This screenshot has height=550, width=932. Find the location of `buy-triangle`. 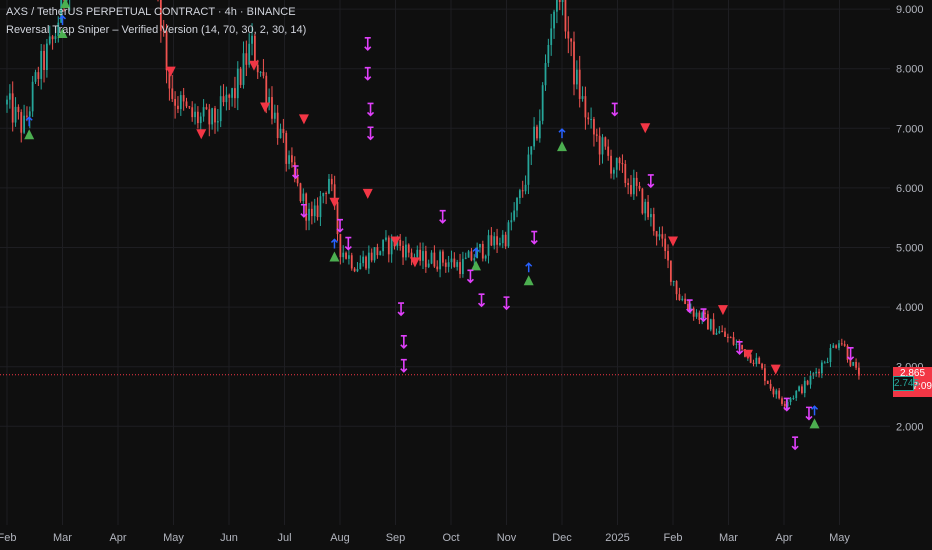

buy-triangle is located at coordinates (562, 146).